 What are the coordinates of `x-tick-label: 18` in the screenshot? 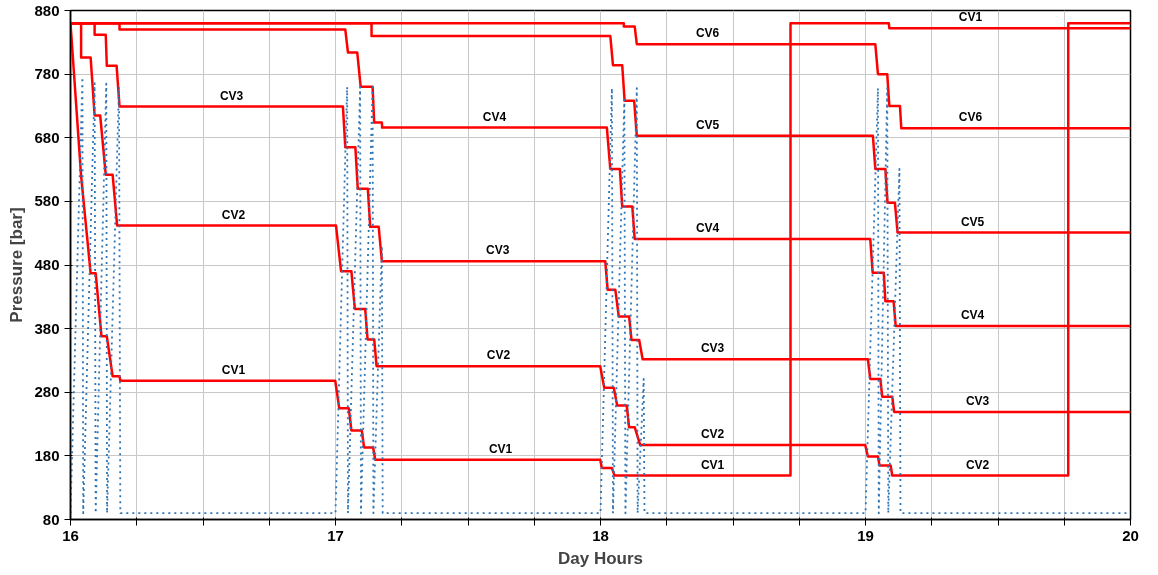 It's located at (600, 535).